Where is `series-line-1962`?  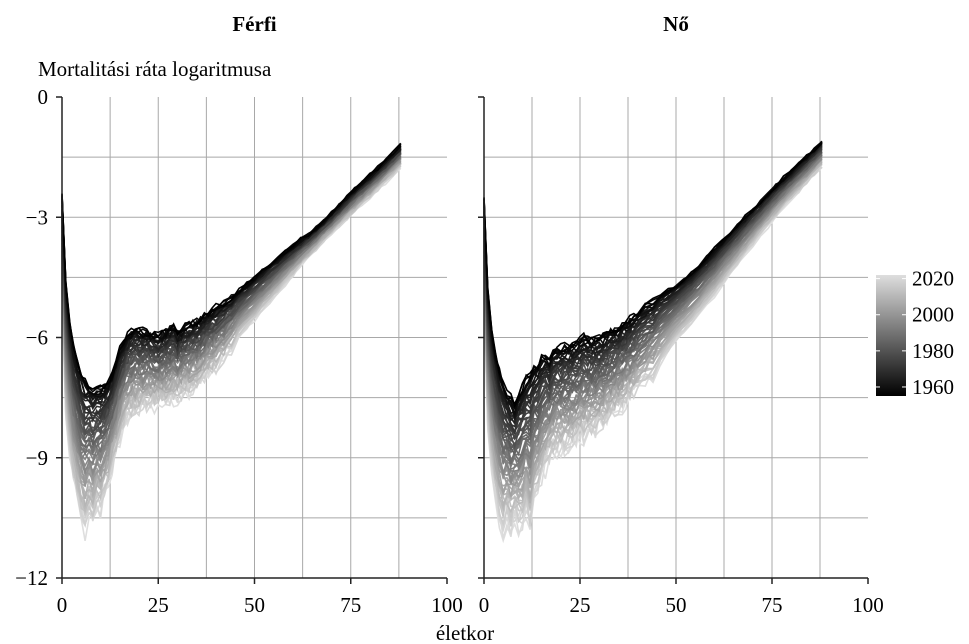
series-line-1962 is located at coordinates (231, 275).